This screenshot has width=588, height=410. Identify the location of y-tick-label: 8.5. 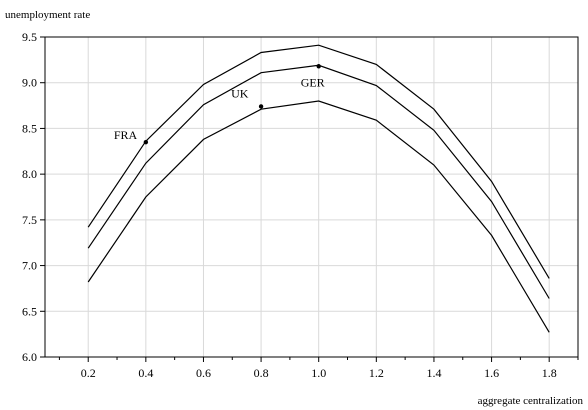
(29, 128).